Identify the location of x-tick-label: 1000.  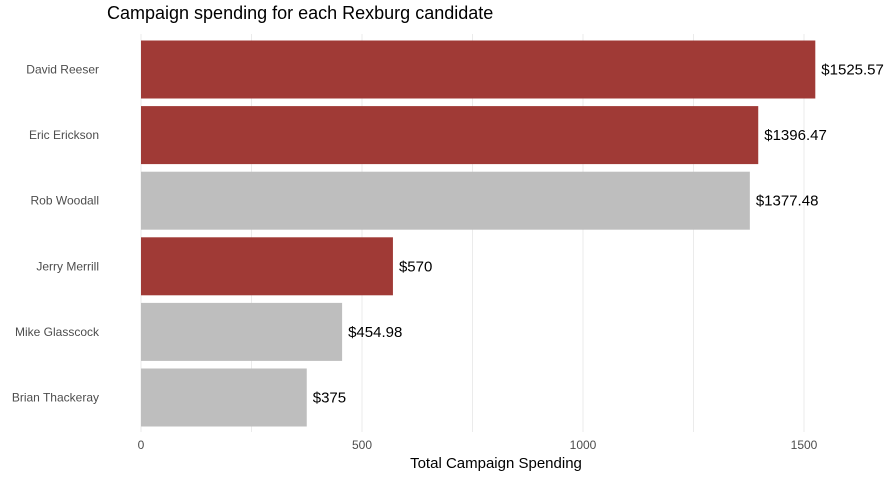
(583, 445).